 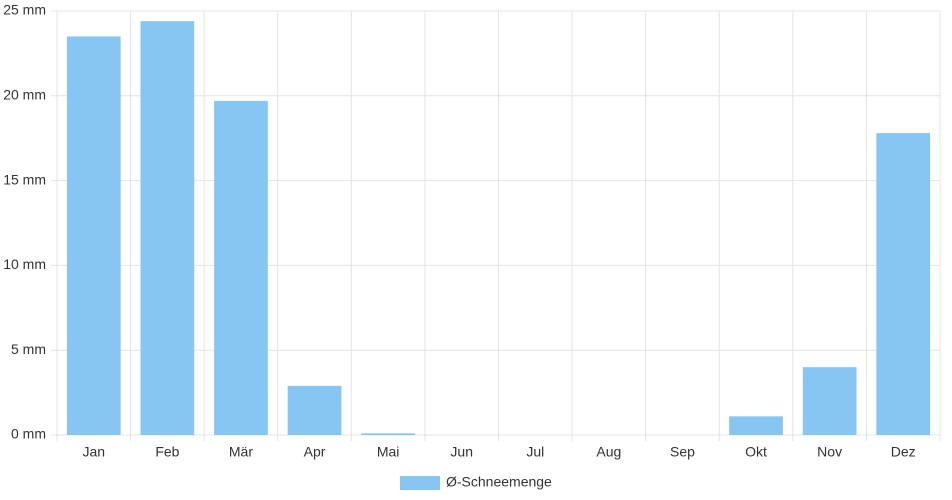 I want to click on x-tick-label: Sep, so click(x=682, y=452).